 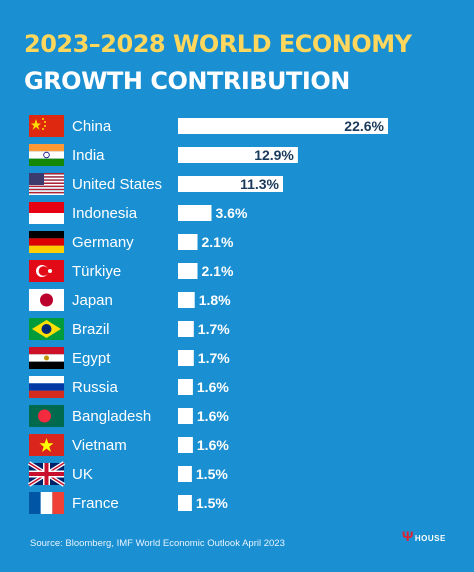 What do you see at coordinates (46, 358) in the screenshot?
I see `egypt-flag-icon` at bounding box center [46, 358].